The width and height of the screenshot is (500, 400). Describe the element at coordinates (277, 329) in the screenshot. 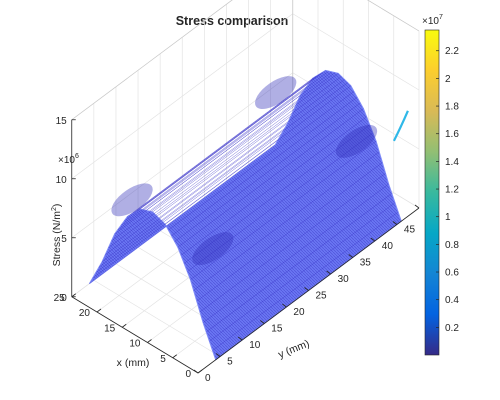

I see `y-tick-label: 15` at that location.